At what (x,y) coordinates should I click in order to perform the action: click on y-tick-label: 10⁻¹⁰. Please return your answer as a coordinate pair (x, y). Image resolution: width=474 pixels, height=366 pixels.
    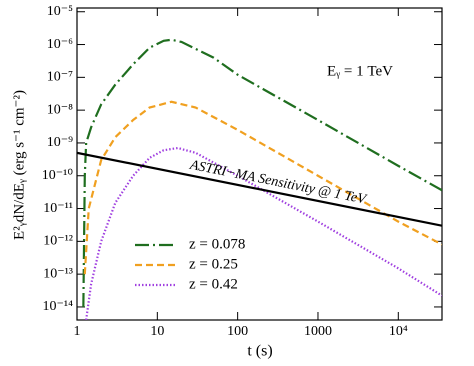
    Looking at the image, I should click on (58, 175).